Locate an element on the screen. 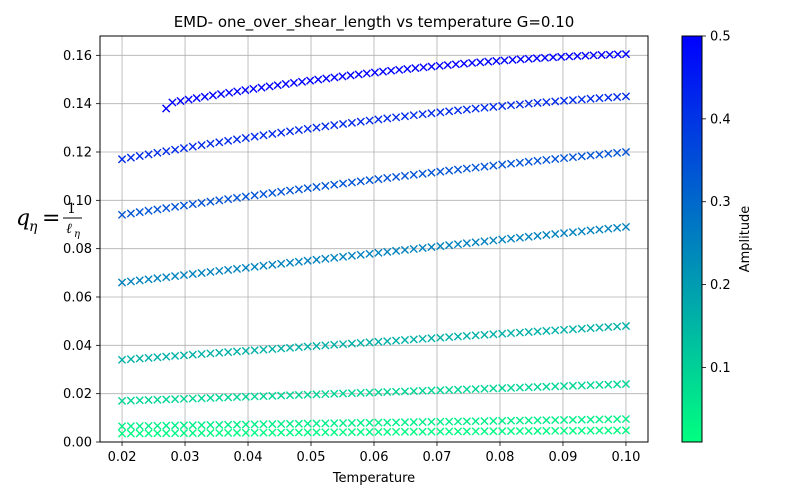  colorbar-tick-label: 0.4 is located at coordinates (720, 119).